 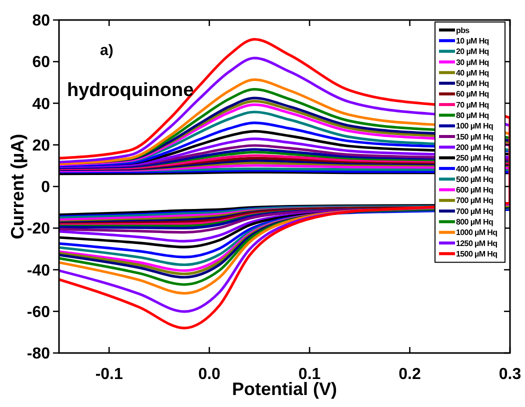 I want to click on legend-label: 1500 µM Hq, so click(x=477, y=253).